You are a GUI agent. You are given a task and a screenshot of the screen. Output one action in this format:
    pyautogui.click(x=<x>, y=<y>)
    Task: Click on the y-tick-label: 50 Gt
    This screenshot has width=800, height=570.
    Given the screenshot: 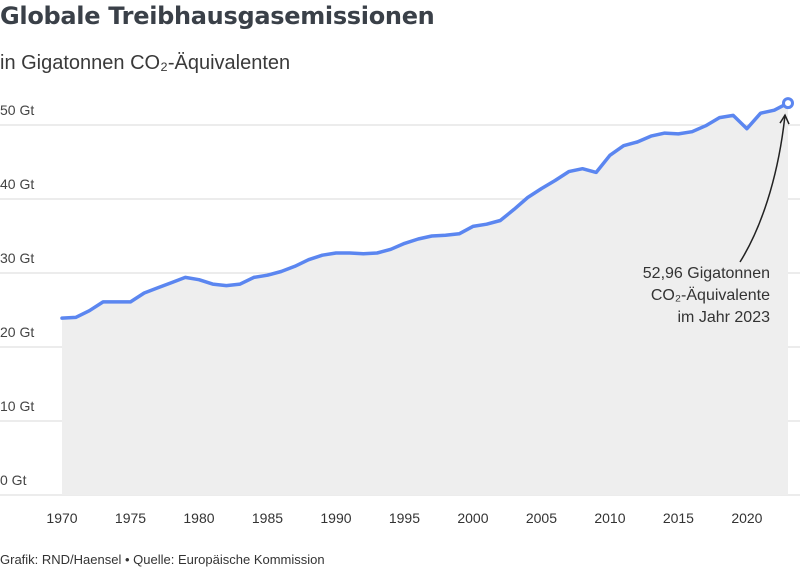 What is the action you would take?
    pyautogui.click(x=17, y=110)
    